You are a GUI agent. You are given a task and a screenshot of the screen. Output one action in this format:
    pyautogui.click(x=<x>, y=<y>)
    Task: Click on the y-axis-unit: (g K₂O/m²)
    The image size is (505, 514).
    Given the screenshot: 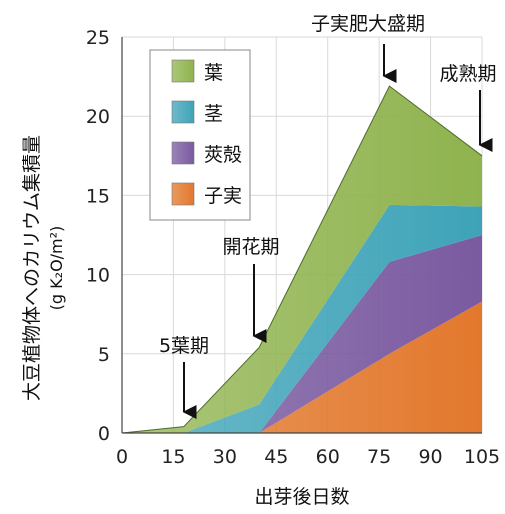 What is the action you would take?
    pyautogui.click(x=56, y=268)
    